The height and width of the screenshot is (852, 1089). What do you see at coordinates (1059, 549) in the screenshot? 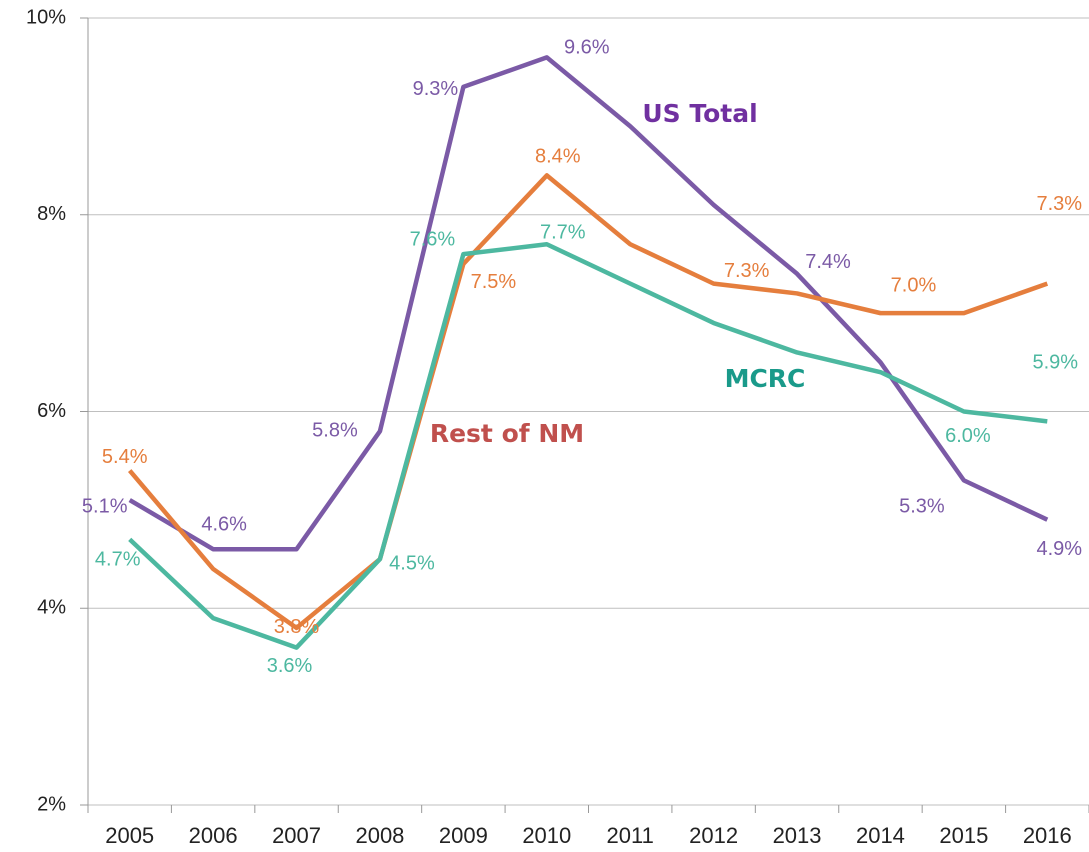
I see `data-label: 4.9%` at bounding box center [1059, 549].